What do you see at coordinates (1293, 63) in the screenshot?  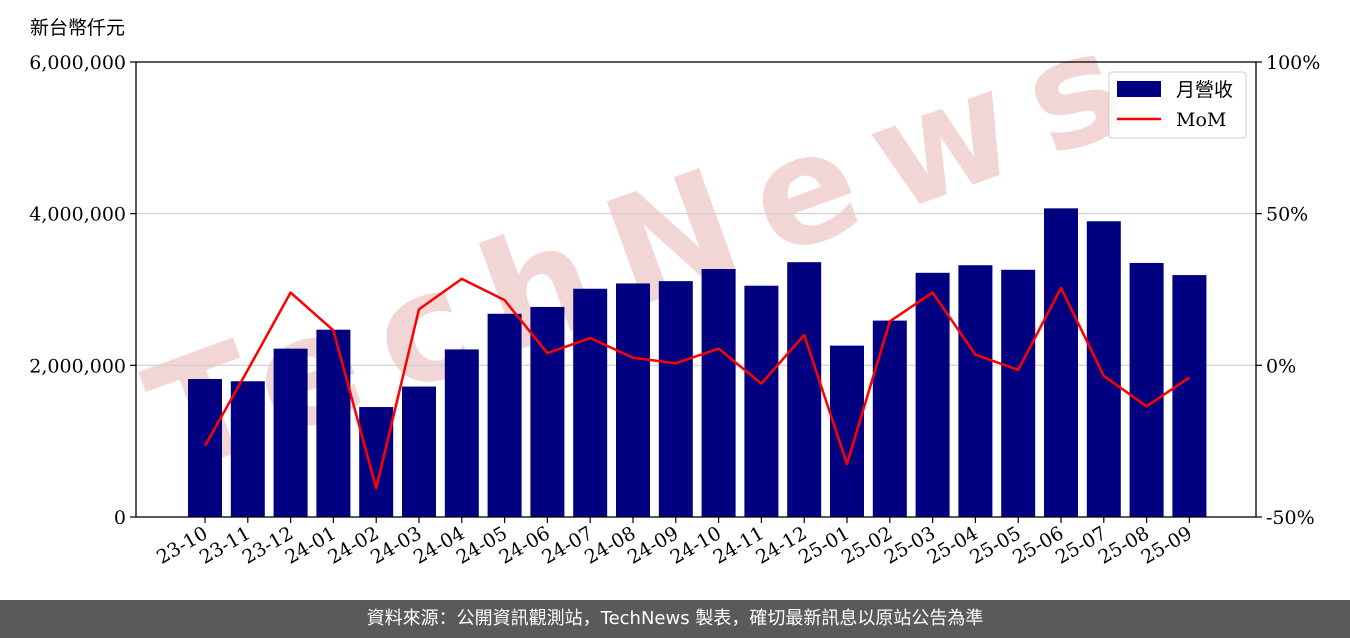 I see `right-tick-label: 100%` at bounding box center [1293, 63].